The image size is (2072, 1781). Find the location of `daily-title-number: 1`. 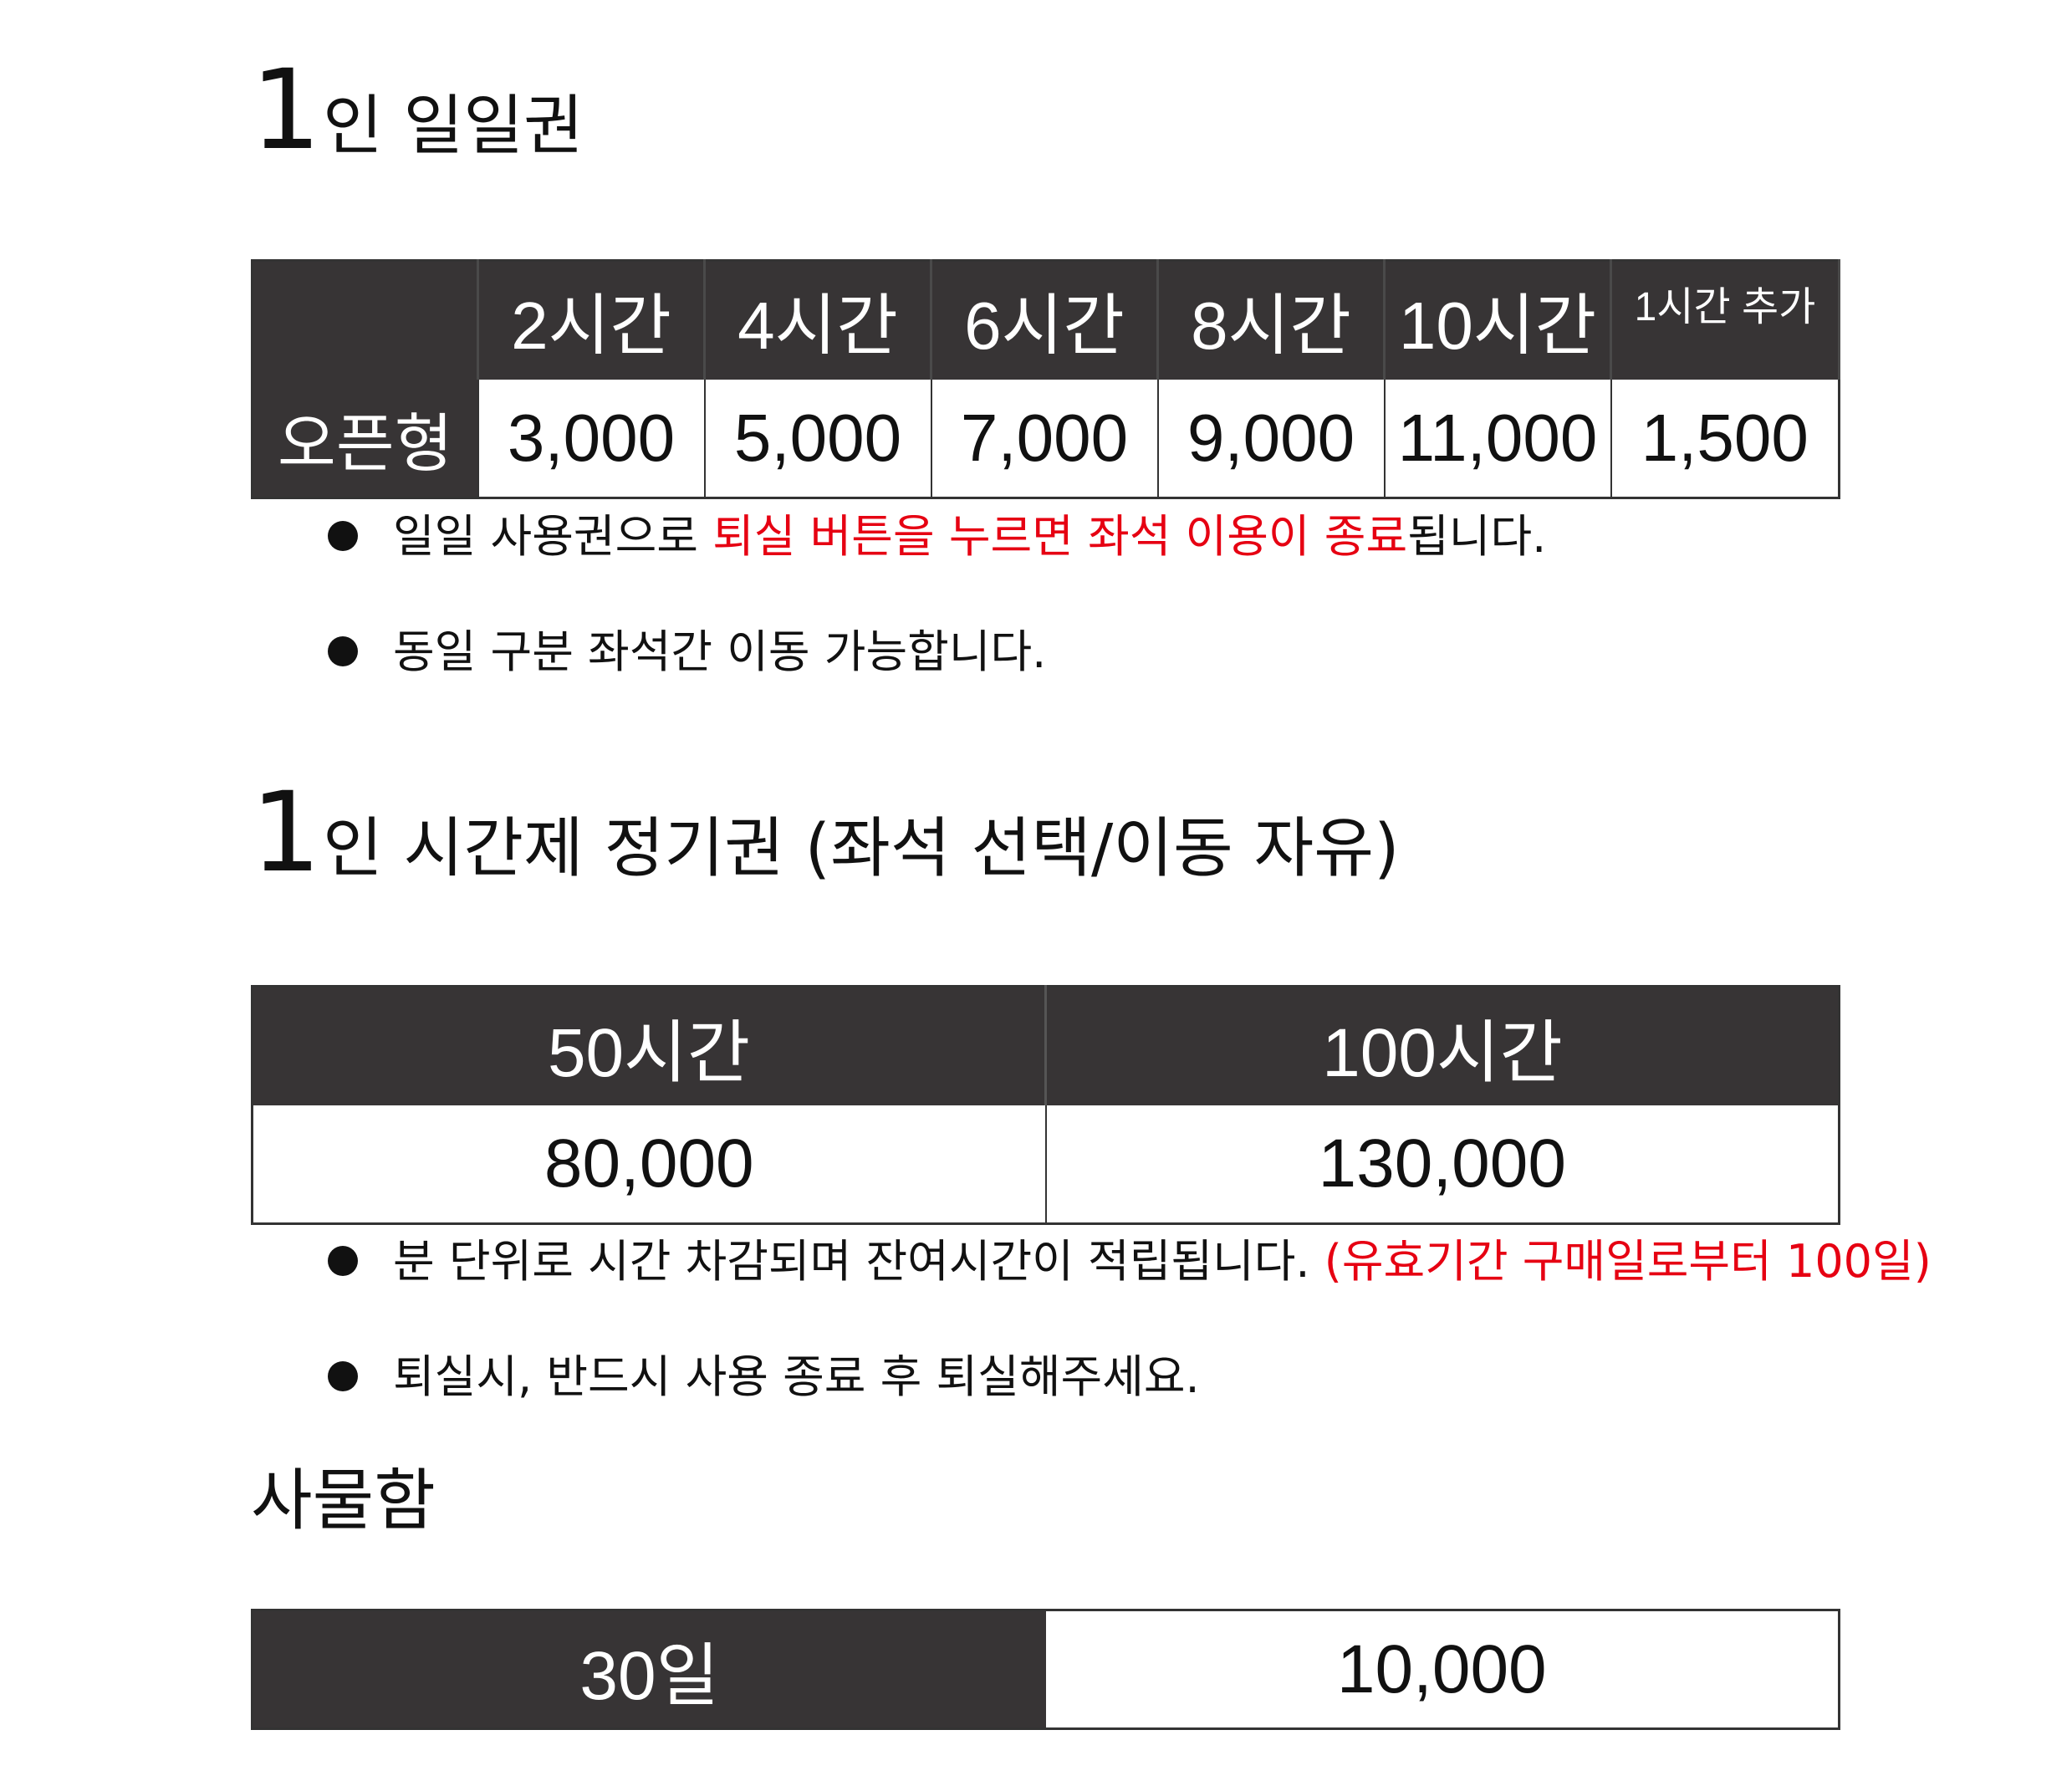

daily-title-number: 1 is located at coordinates (286, 110).